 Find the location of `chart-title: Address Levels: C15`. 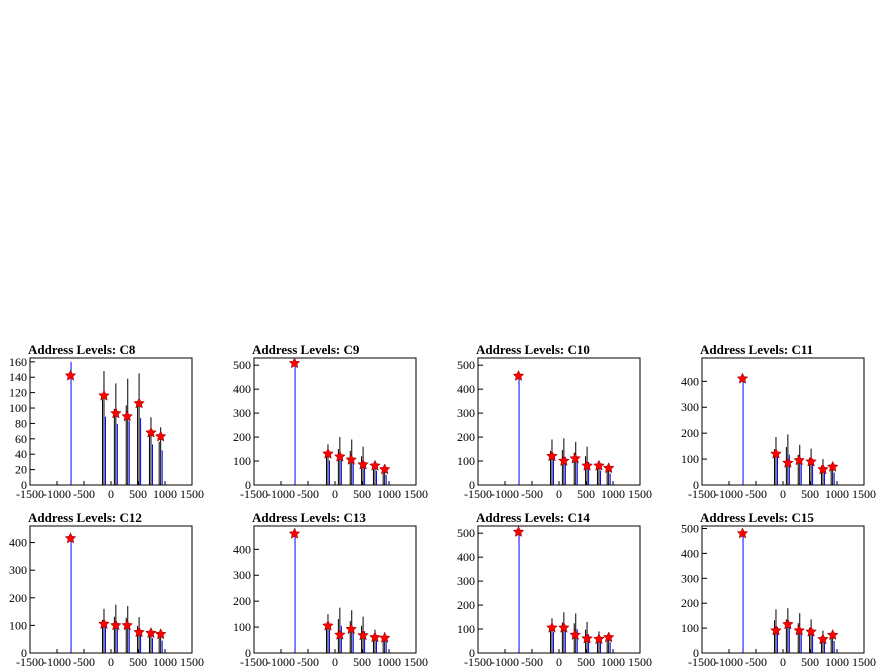

chart-title: Address Levels: C15 is located at coordinates (757, 517).